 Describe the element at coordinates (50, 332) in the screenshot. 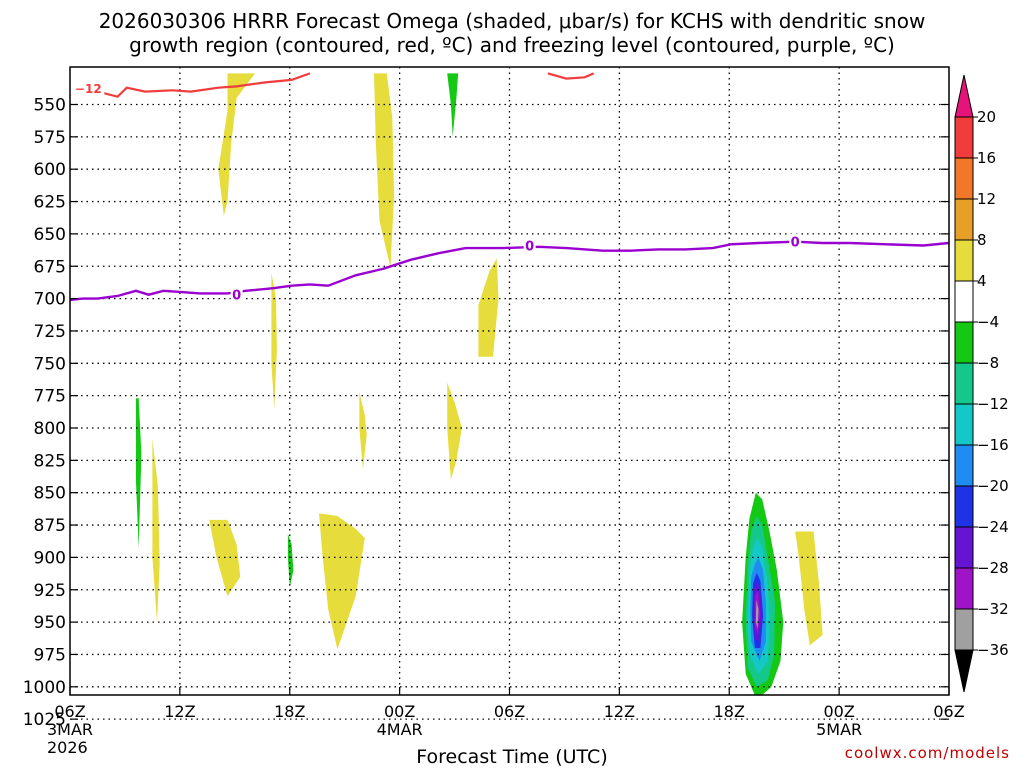

I see `y-tick-label: 725` at that location.